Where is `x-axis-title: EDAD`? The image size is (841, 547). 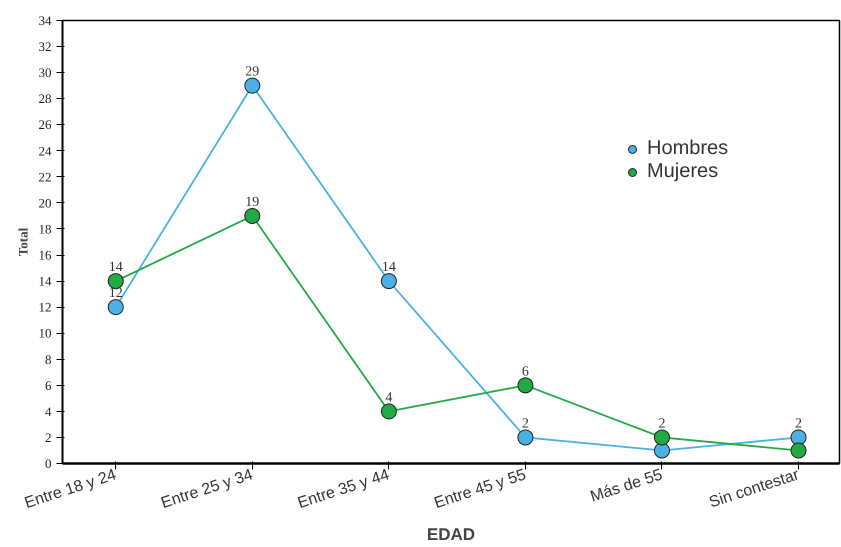 x-axis-title: EDAD is located at coordinates (451, 534).